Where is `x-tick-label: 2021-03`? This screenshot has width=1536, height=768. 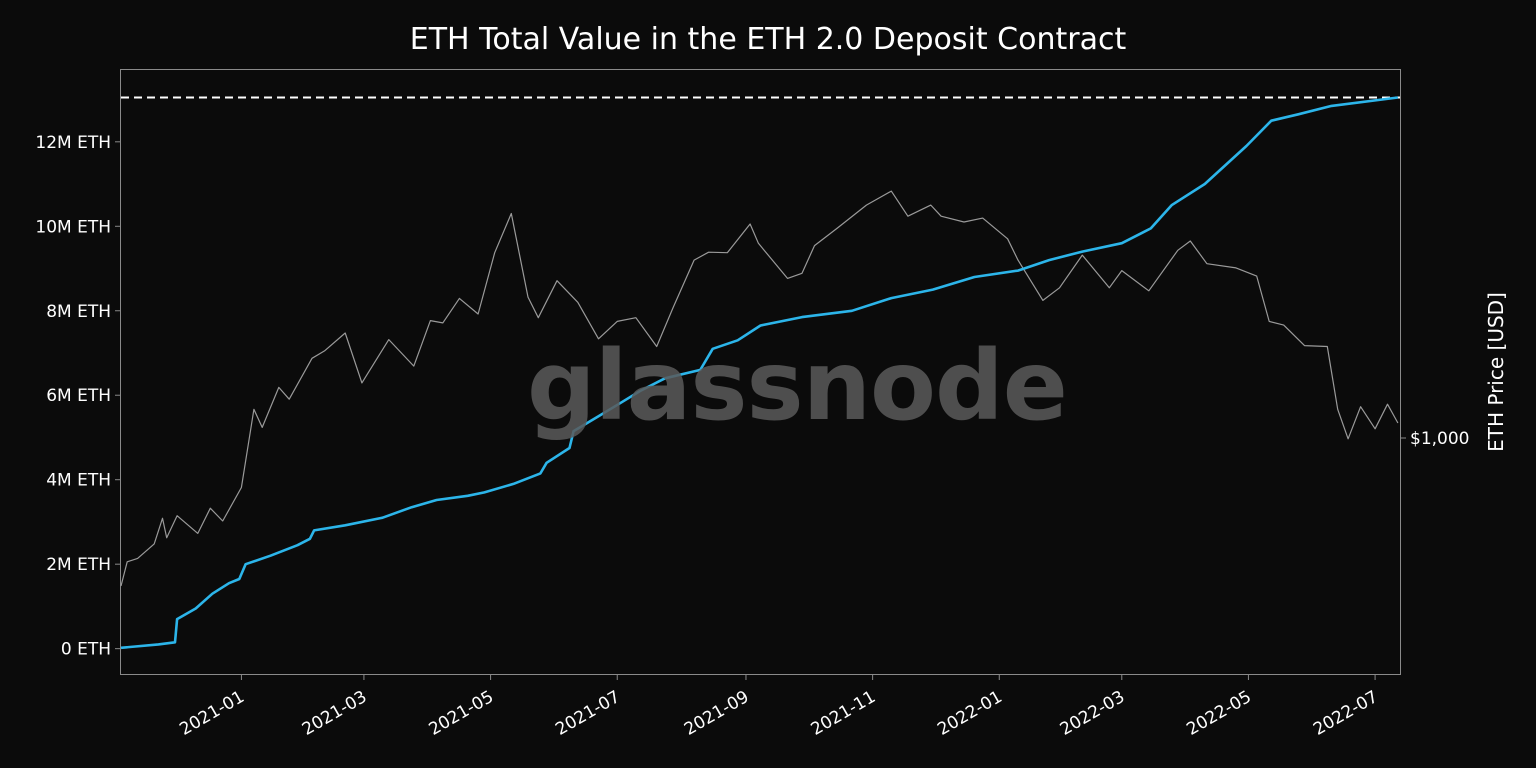
x-tick-label: 2021-03 is located at coordinates (335, 713).